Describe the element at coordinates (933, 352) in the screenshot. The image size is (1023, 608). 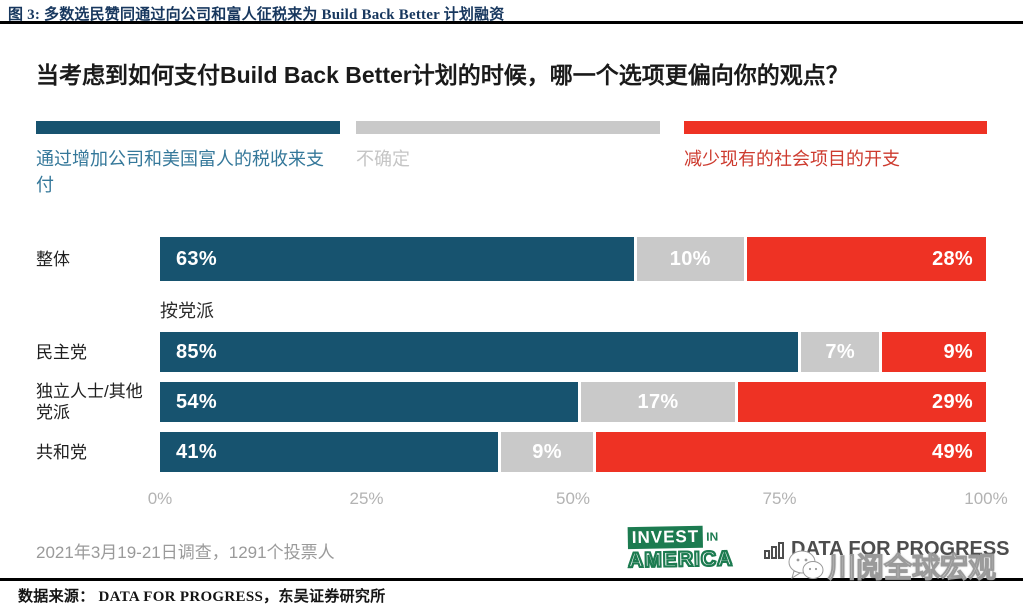
I see `bar-segment-cut: 9` at that location.